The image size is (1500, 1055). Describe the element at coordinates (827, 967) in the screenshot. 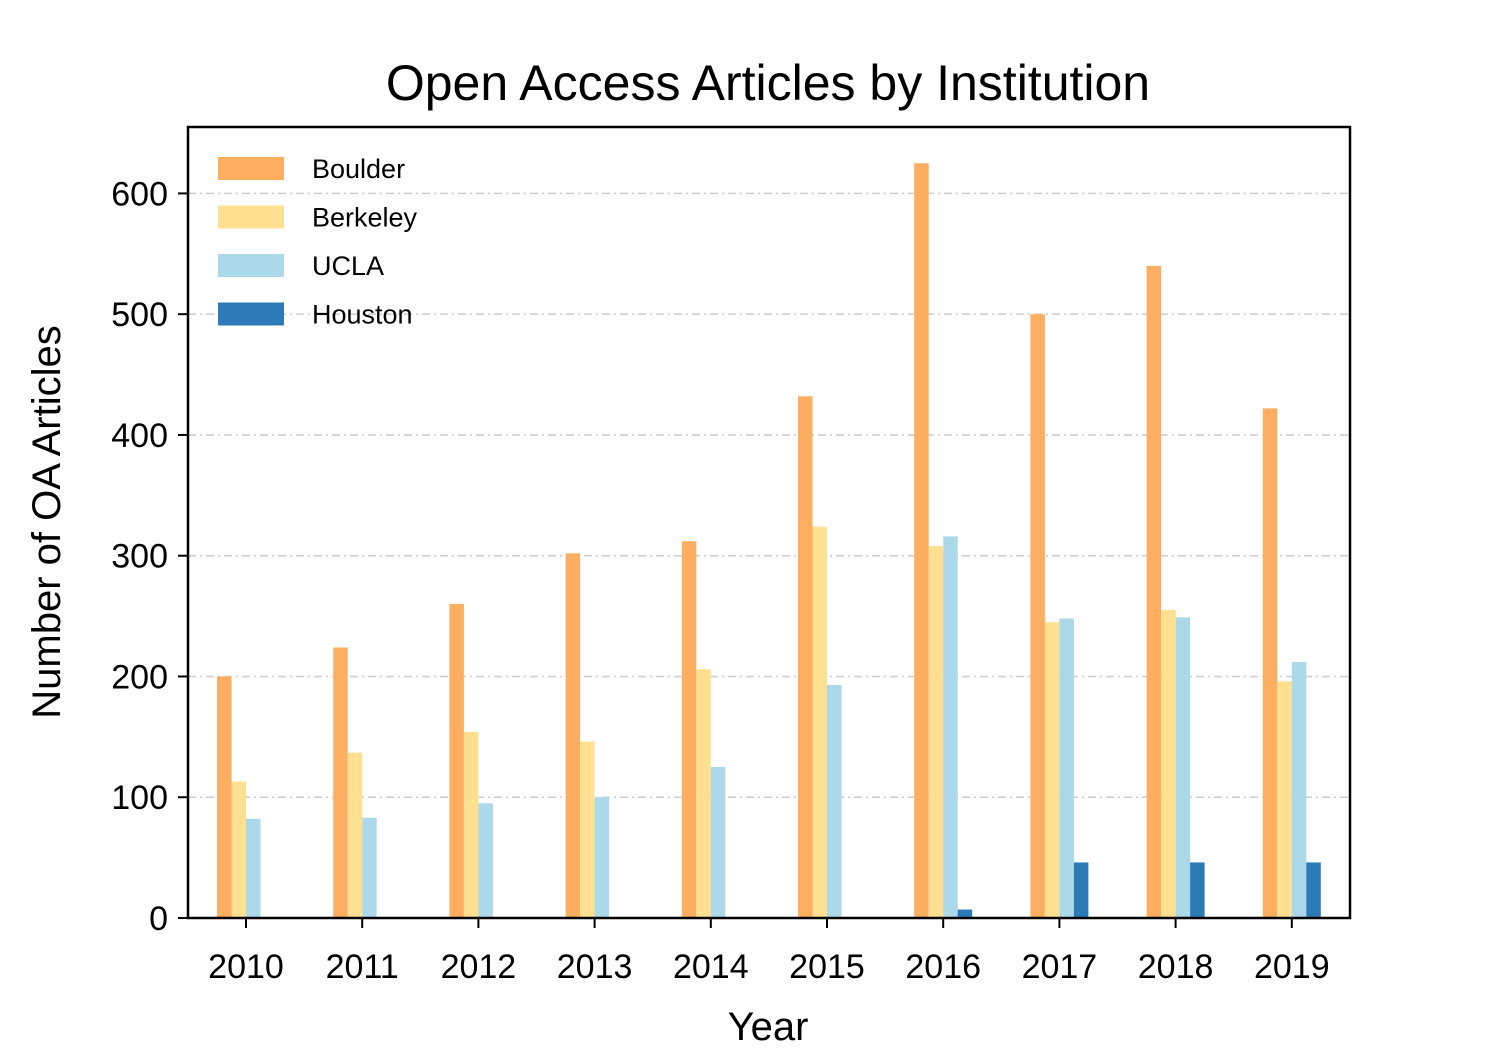

I see `x-tick-label: 2015` at that location.